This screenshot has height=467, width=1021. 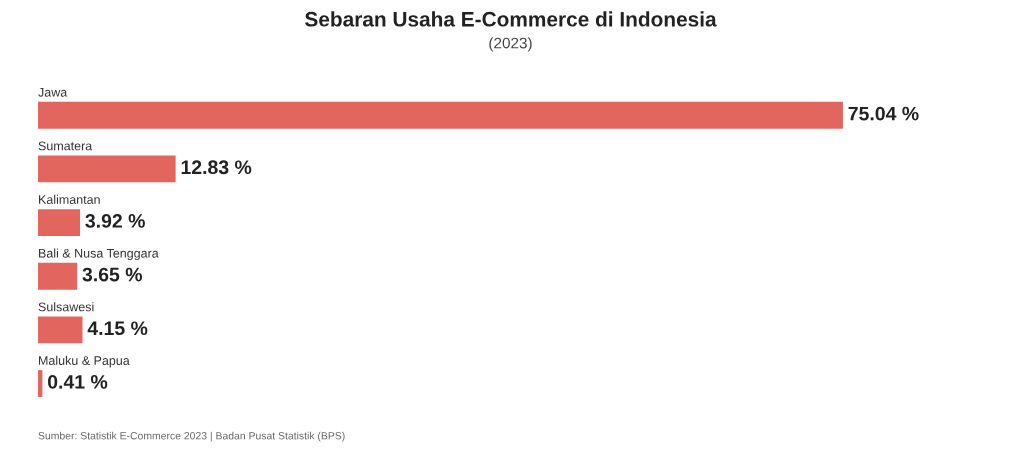 I want to click on data-label: 4.15 %, so click(x=117, y=328).